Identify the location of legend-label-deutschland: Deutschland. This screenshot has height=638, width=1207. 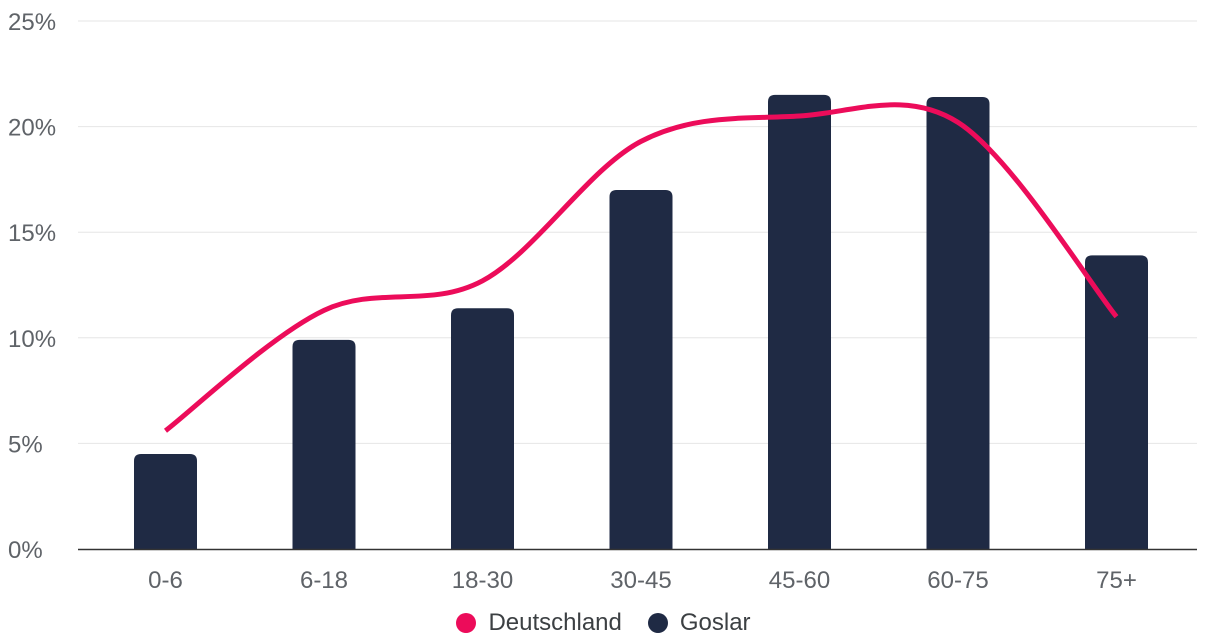
(555, 622).